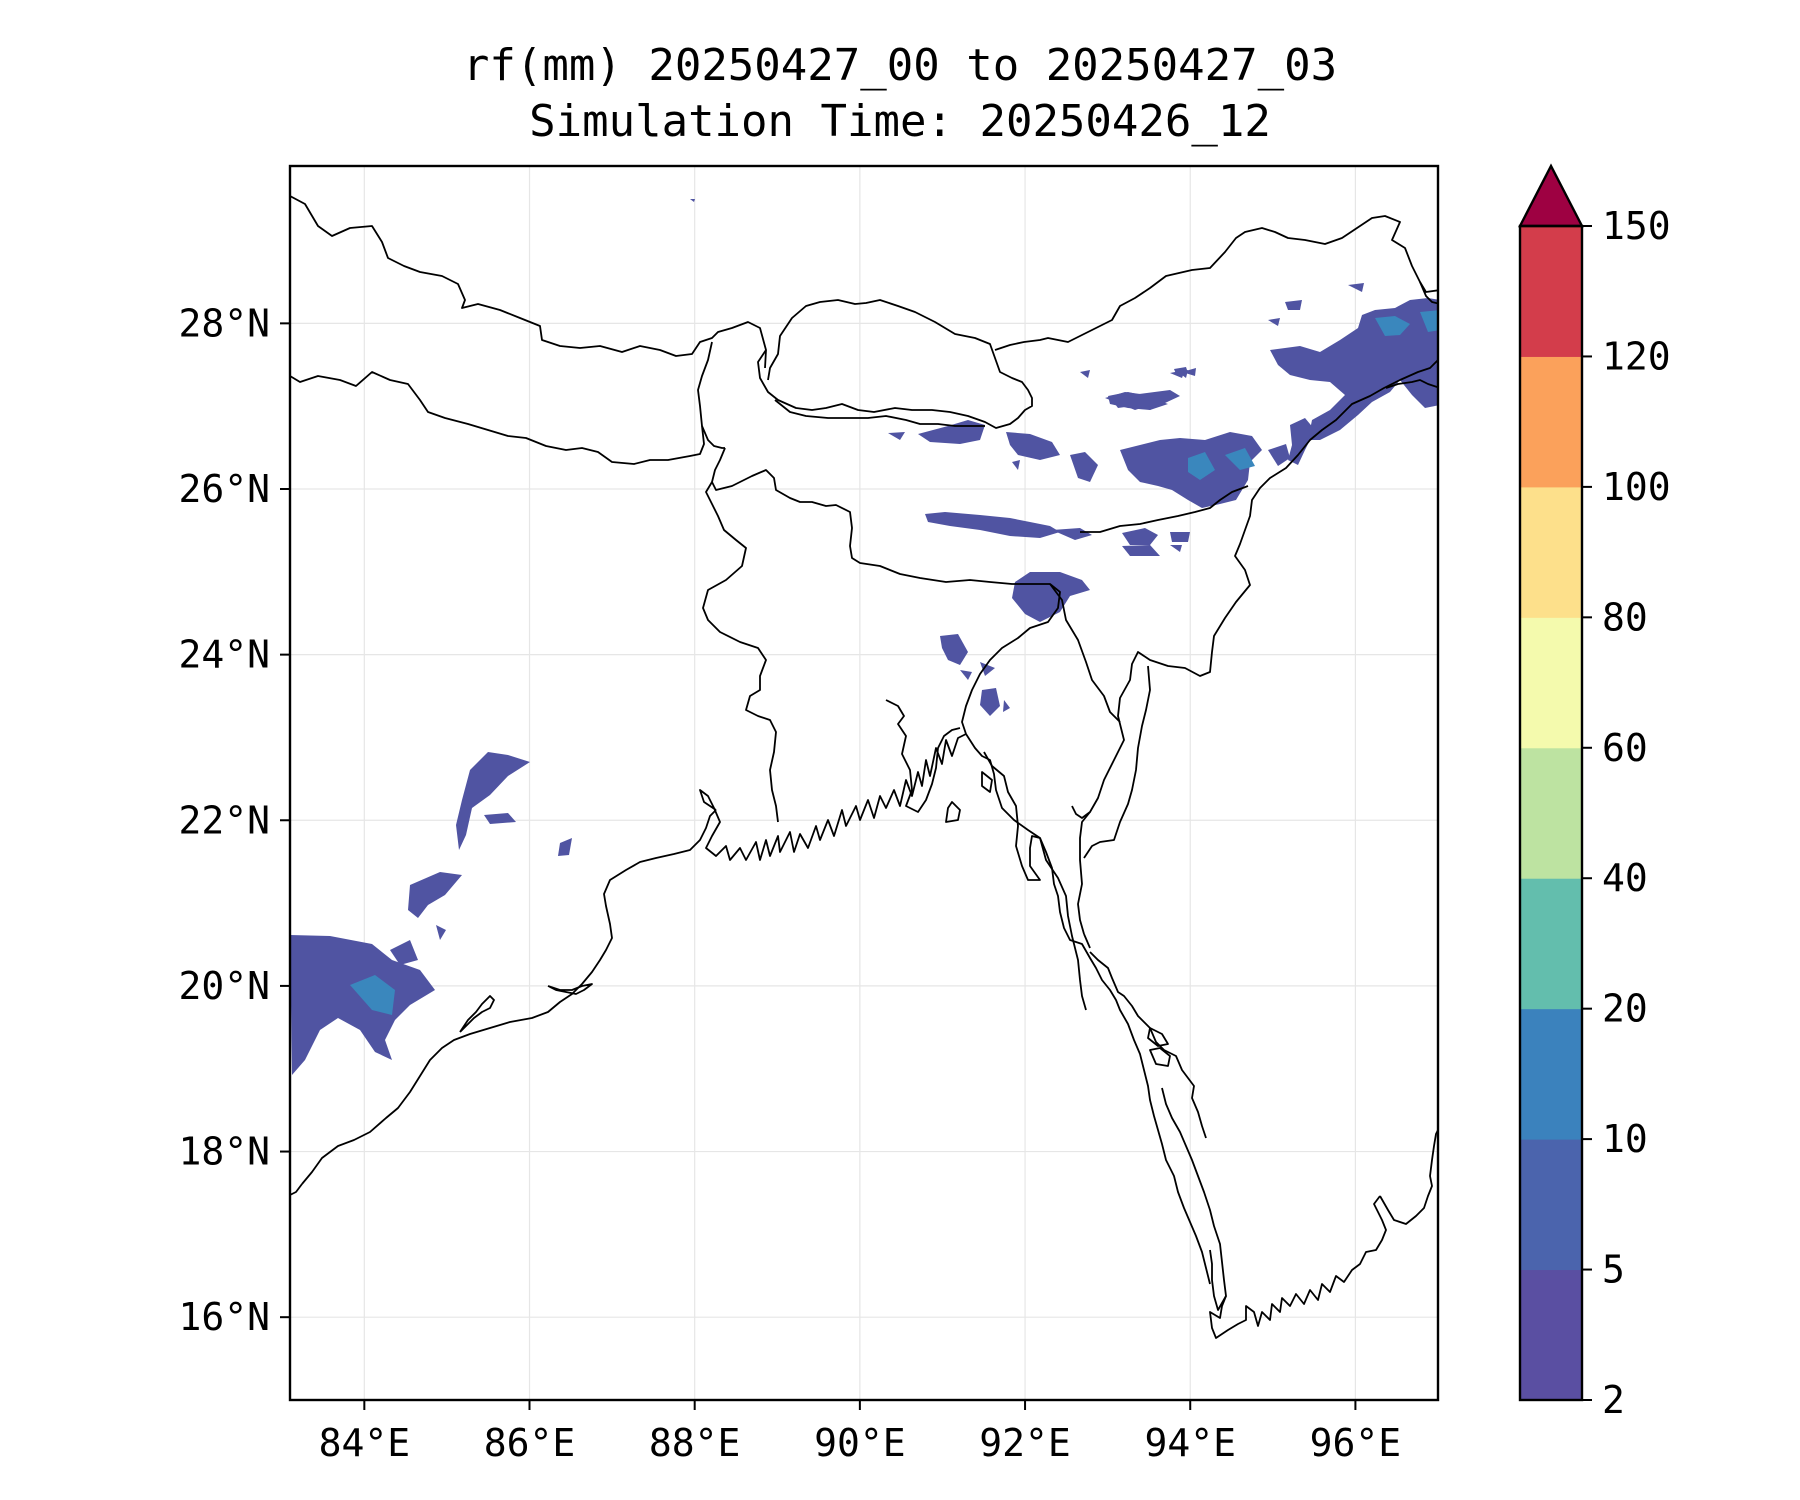 The image size is (1800, 1500). What do you see at coordinates (1301, 441) in the screenshot?
I see `rain-patch-nagaland` at bounding box center [1301, 441].